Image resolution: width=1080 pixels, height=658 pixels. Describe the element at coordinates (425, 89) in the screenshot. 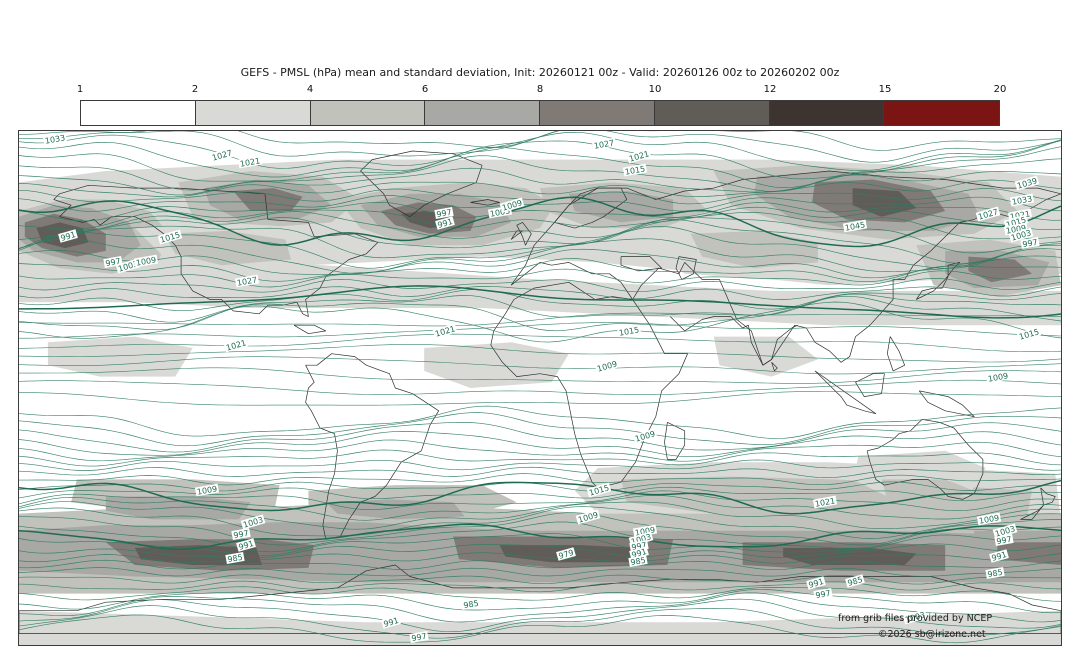

I see `colorbar-tick-6: 6` at that location.